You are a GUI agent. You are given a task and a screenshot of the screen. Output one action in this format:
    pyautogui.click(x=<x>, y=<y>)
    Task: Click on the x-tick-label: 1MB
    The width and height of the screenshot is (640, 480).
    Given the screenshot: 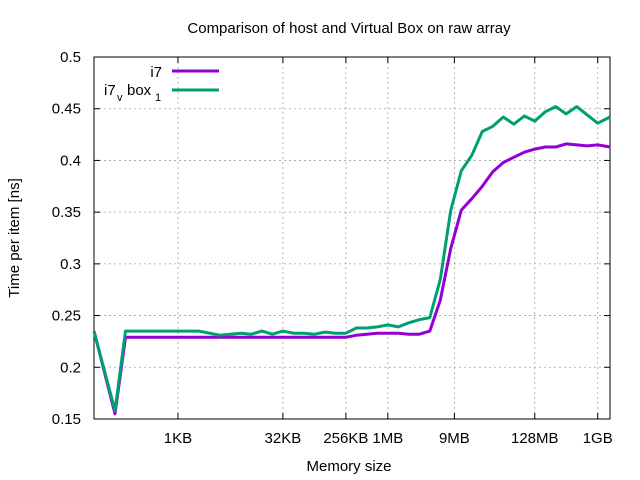 What is the action you would take?
    pyautogui.click(x=387, y=438)
    